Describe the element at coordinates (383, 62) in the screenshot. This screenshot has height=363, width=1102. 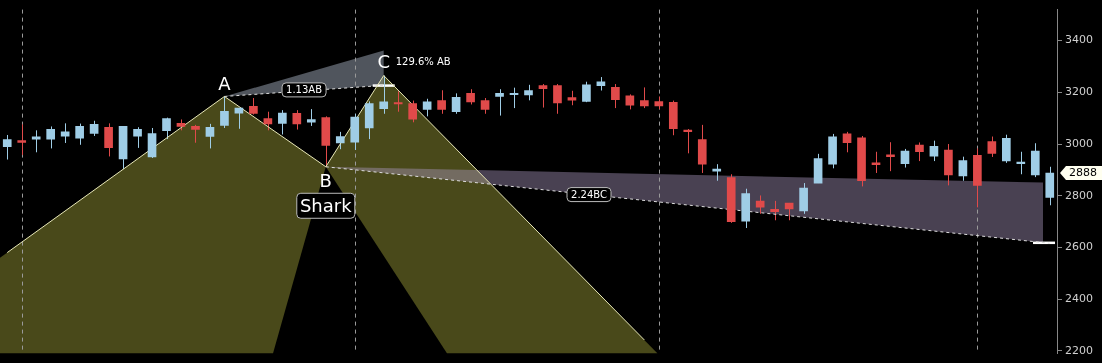
I see `annotation: C` at that location.